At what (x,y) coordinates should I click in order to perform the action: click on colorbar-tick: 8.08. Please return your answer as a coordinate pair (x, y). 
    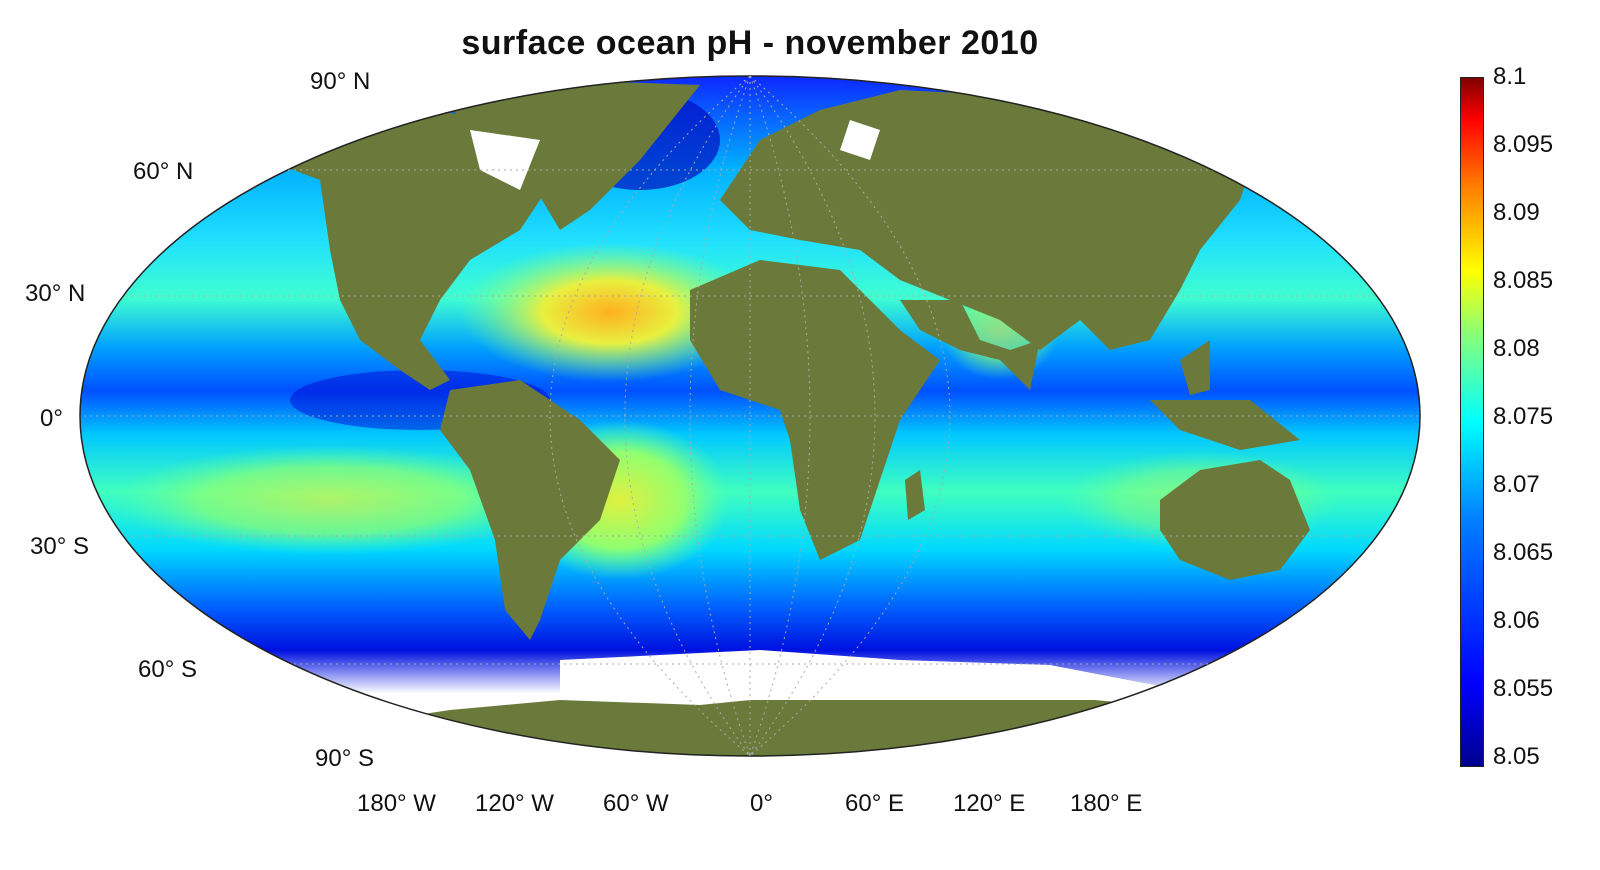
    Looking at the image, I should click on (1516, 348).